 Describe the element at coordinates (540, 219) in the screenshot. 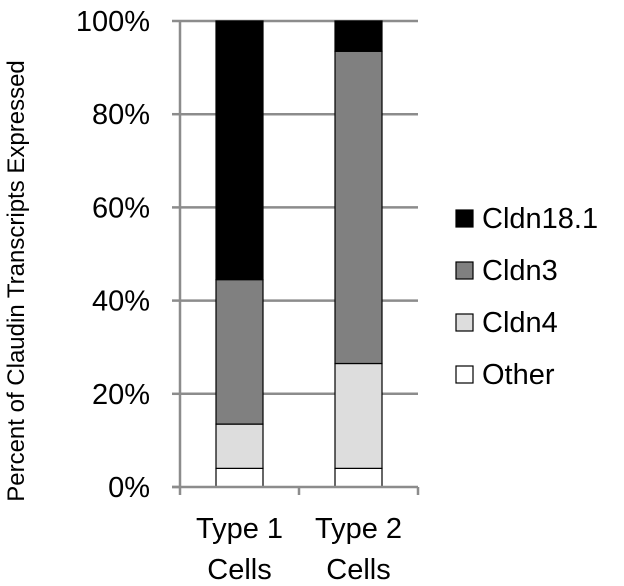

I see `legend-label: Cldn18.1` at that location.